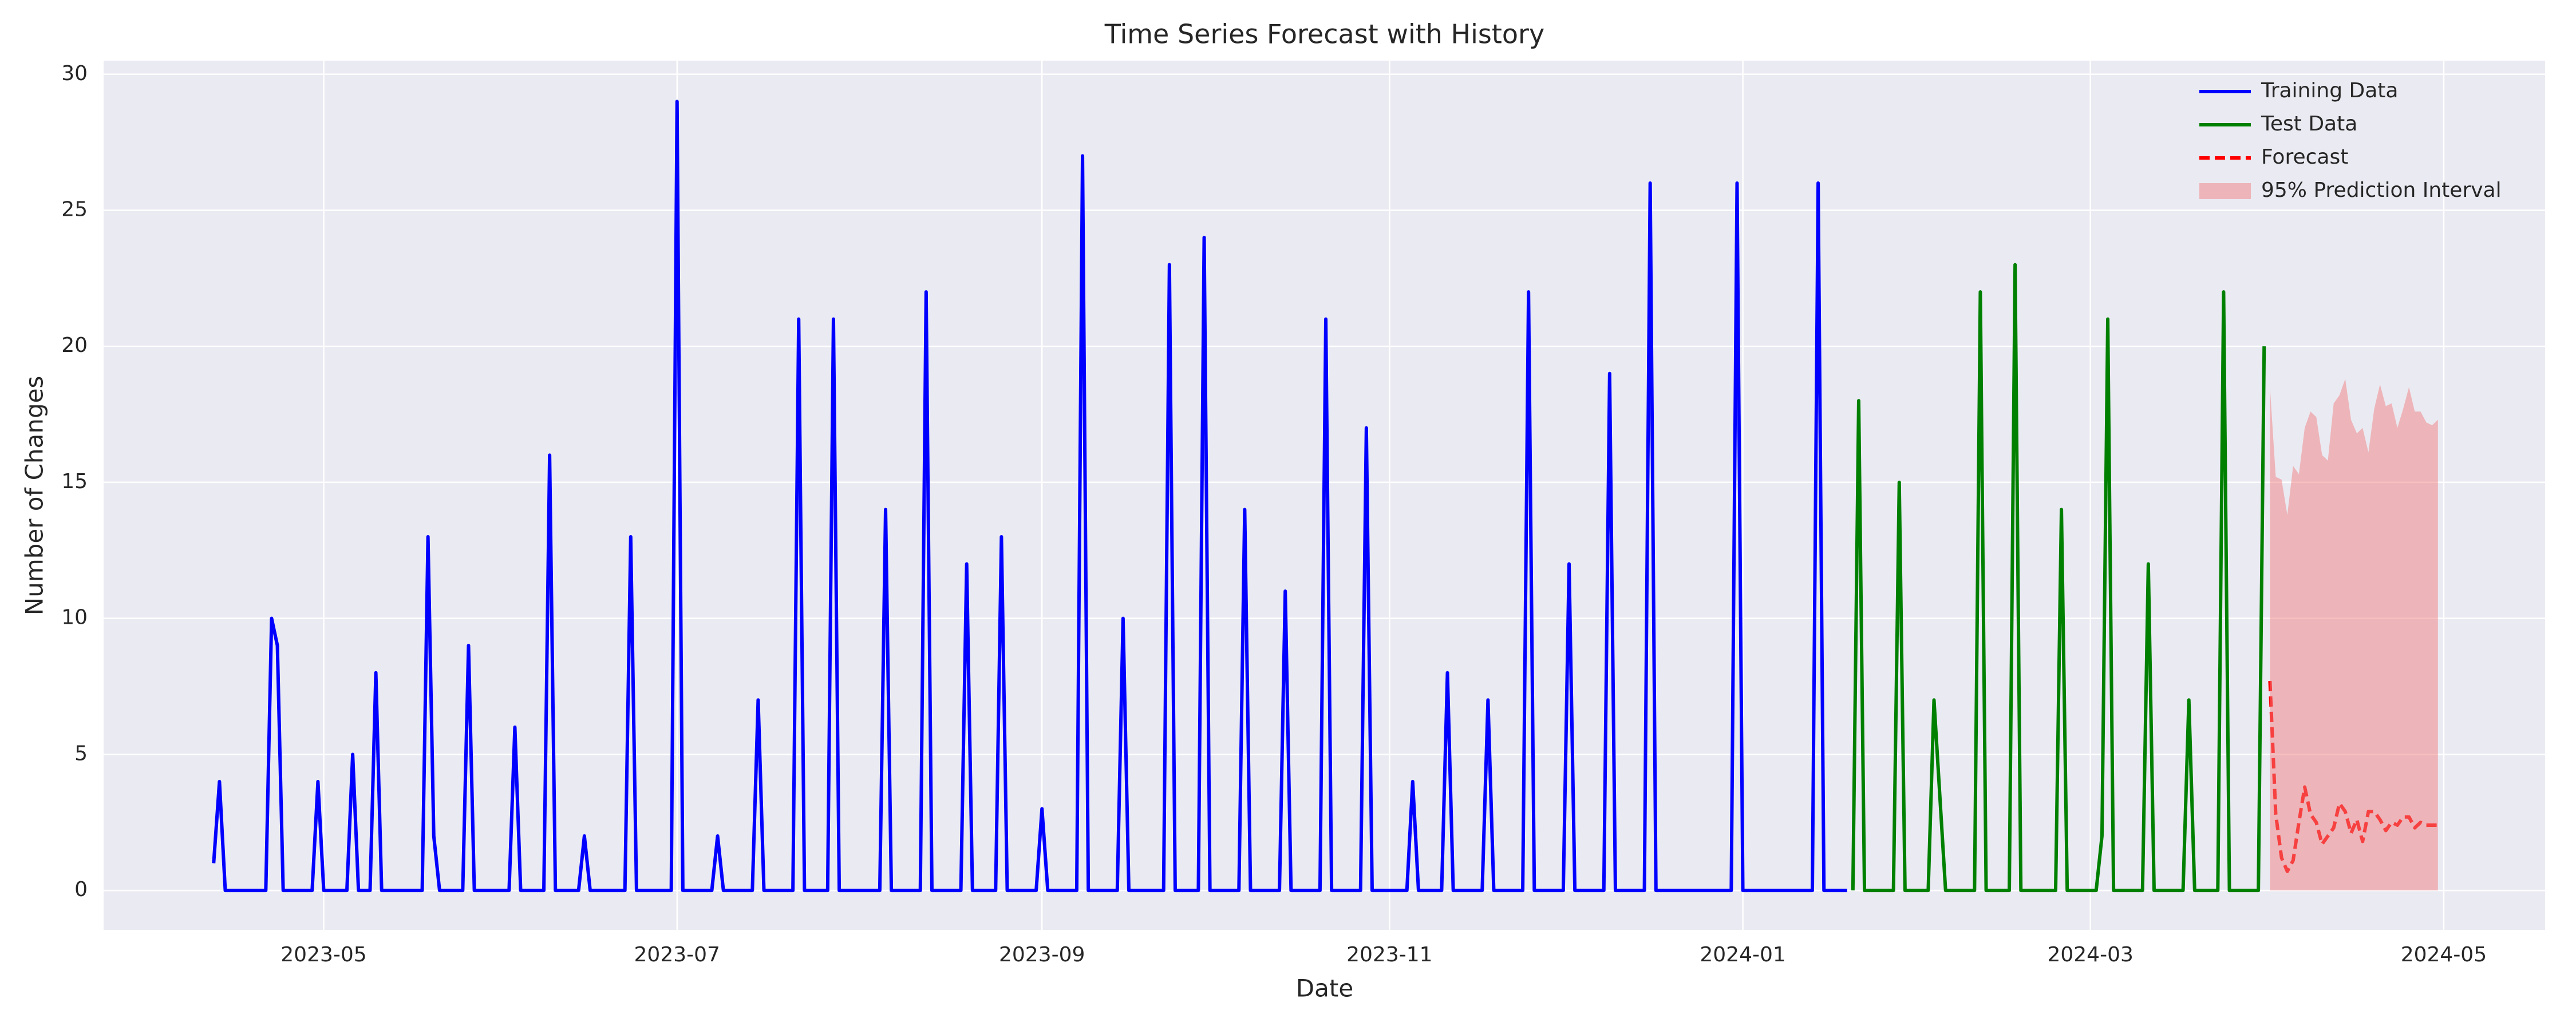 The image size is (2576, 1030). Describe the element at coordinates (1042, 954) in the screenshot. I see `x-tick-label: 2023-09` at that location.